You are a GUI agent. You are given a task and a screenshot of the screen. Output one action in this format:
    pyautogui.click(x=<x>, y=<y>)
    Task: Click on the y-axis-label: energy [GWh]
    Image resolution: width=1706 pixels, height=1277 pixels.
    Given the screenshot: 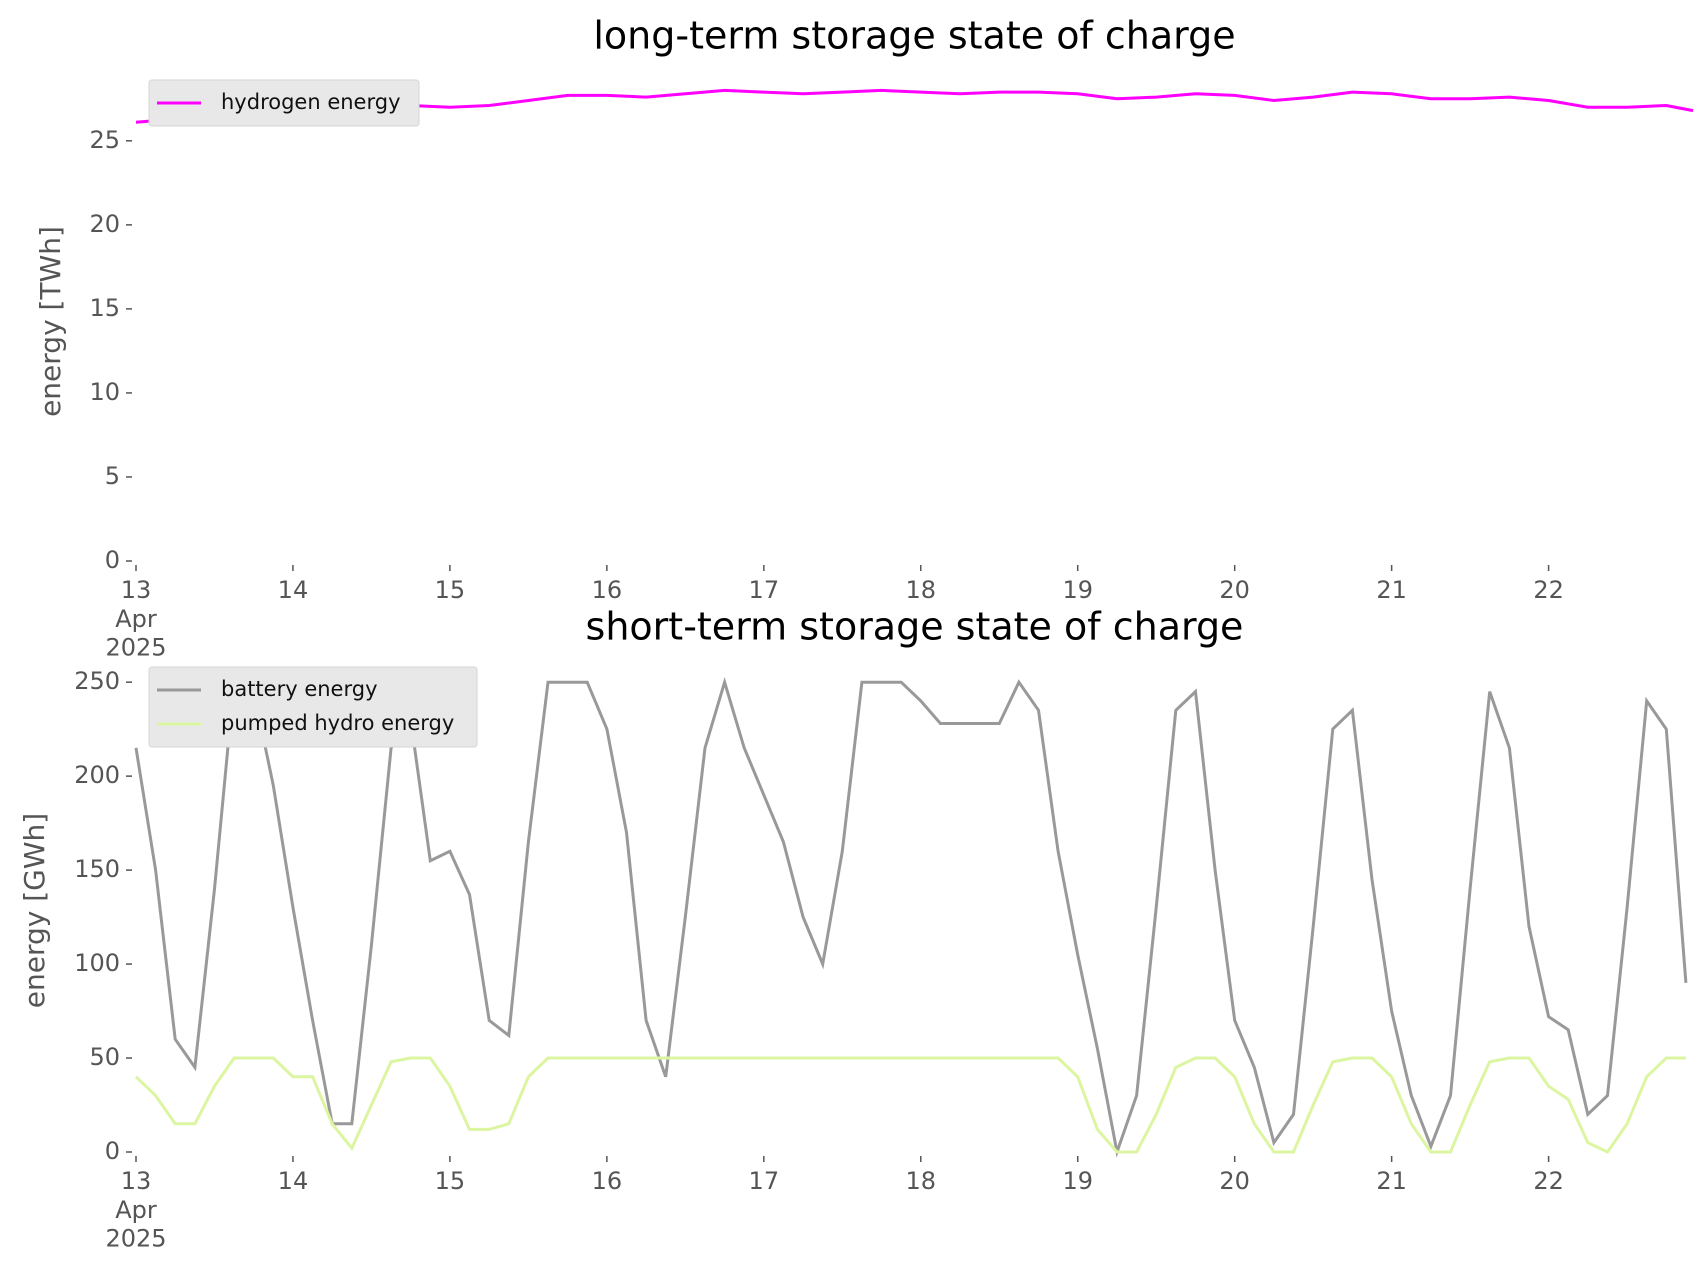 What is the action you would take?
    pyautogui.click(x=34, y=910)
    